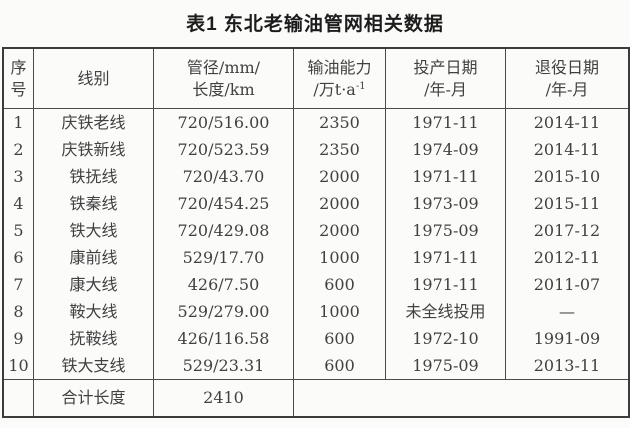  What do you see at coordinates (224, 398) in the screenshot?
I see `total-length-value: 2410` at bounding box center [224, 398].